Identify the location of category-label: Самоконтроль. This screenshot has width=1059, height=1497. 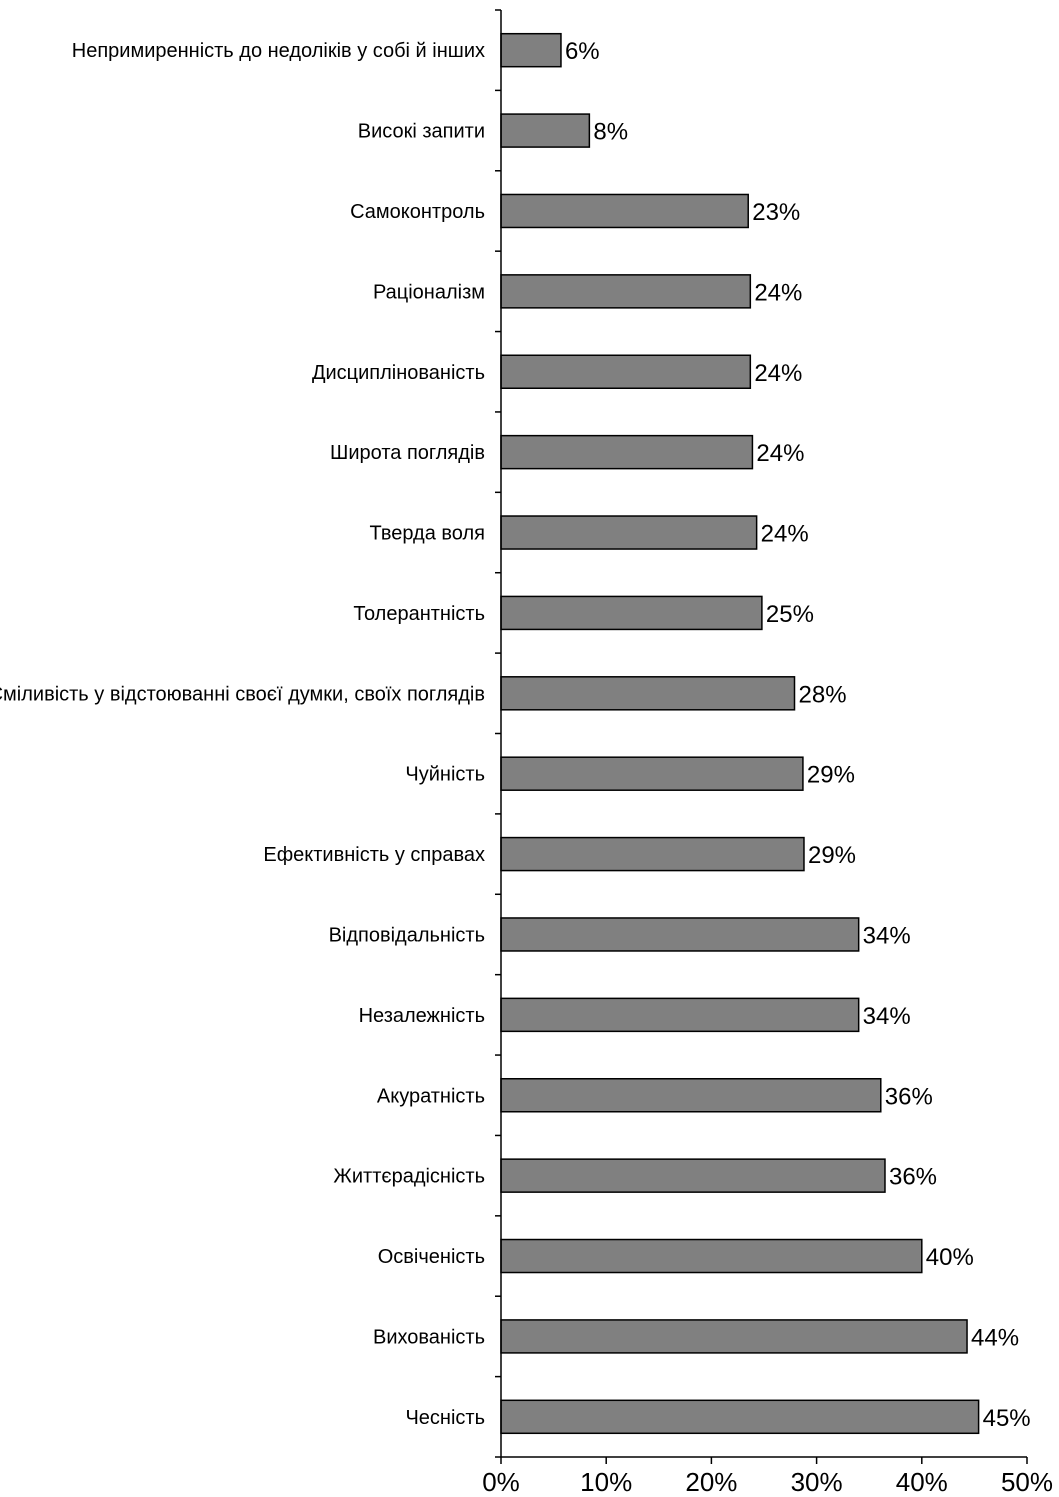
(417, 212).